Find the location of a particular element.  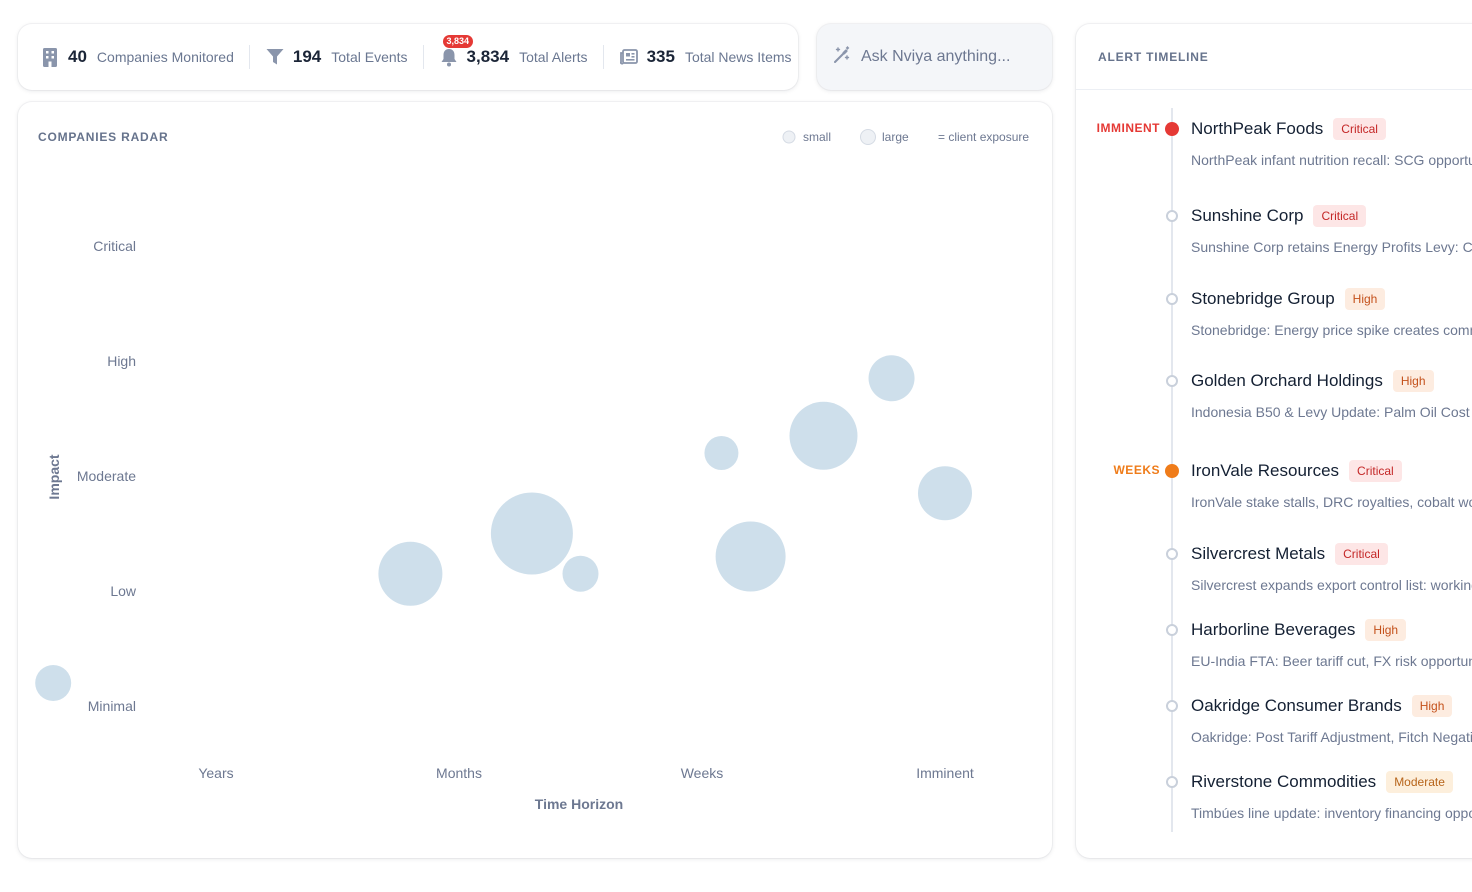

stat-label: Total News Items is located at coordinates (738, 57).